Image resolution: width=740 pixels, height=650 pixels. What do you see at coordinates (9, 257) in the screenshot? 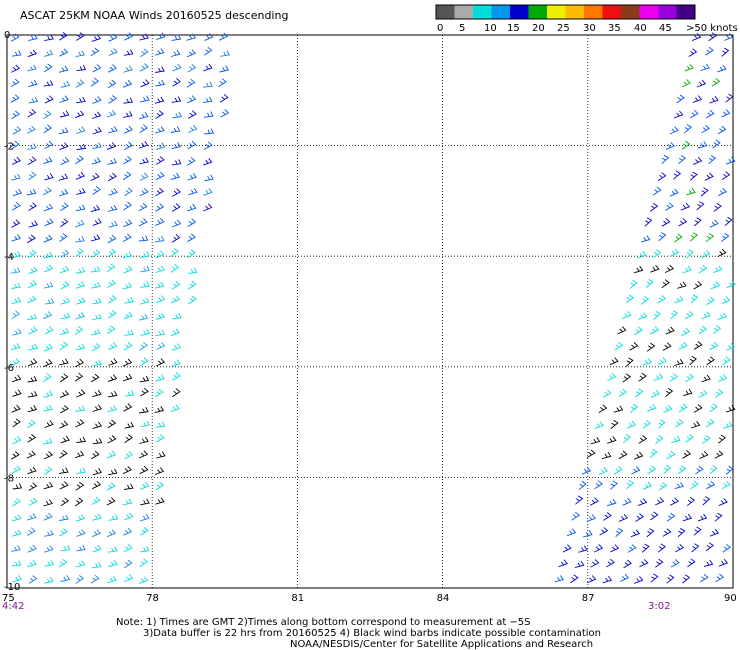
I see `y-tick-label: -4` at bounding box center [9, 257].